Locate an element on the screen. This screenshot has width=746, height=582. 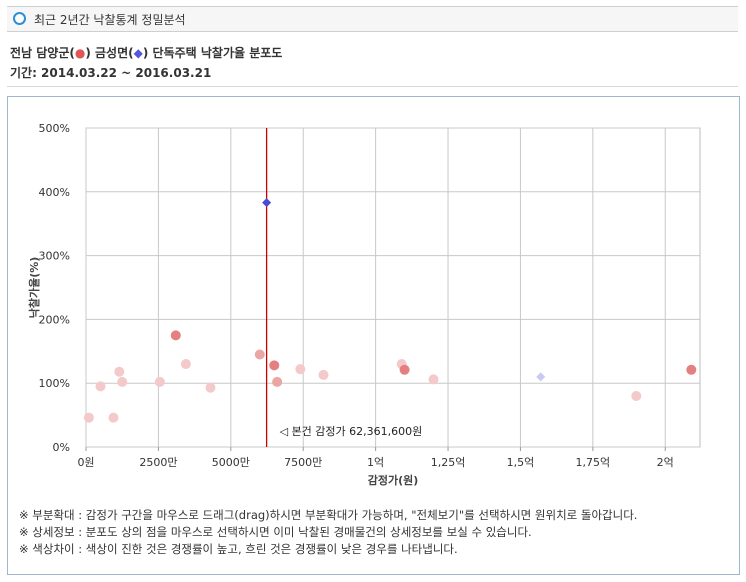
x-tick-label: 1,75억 is located at coordinates (593, 462).